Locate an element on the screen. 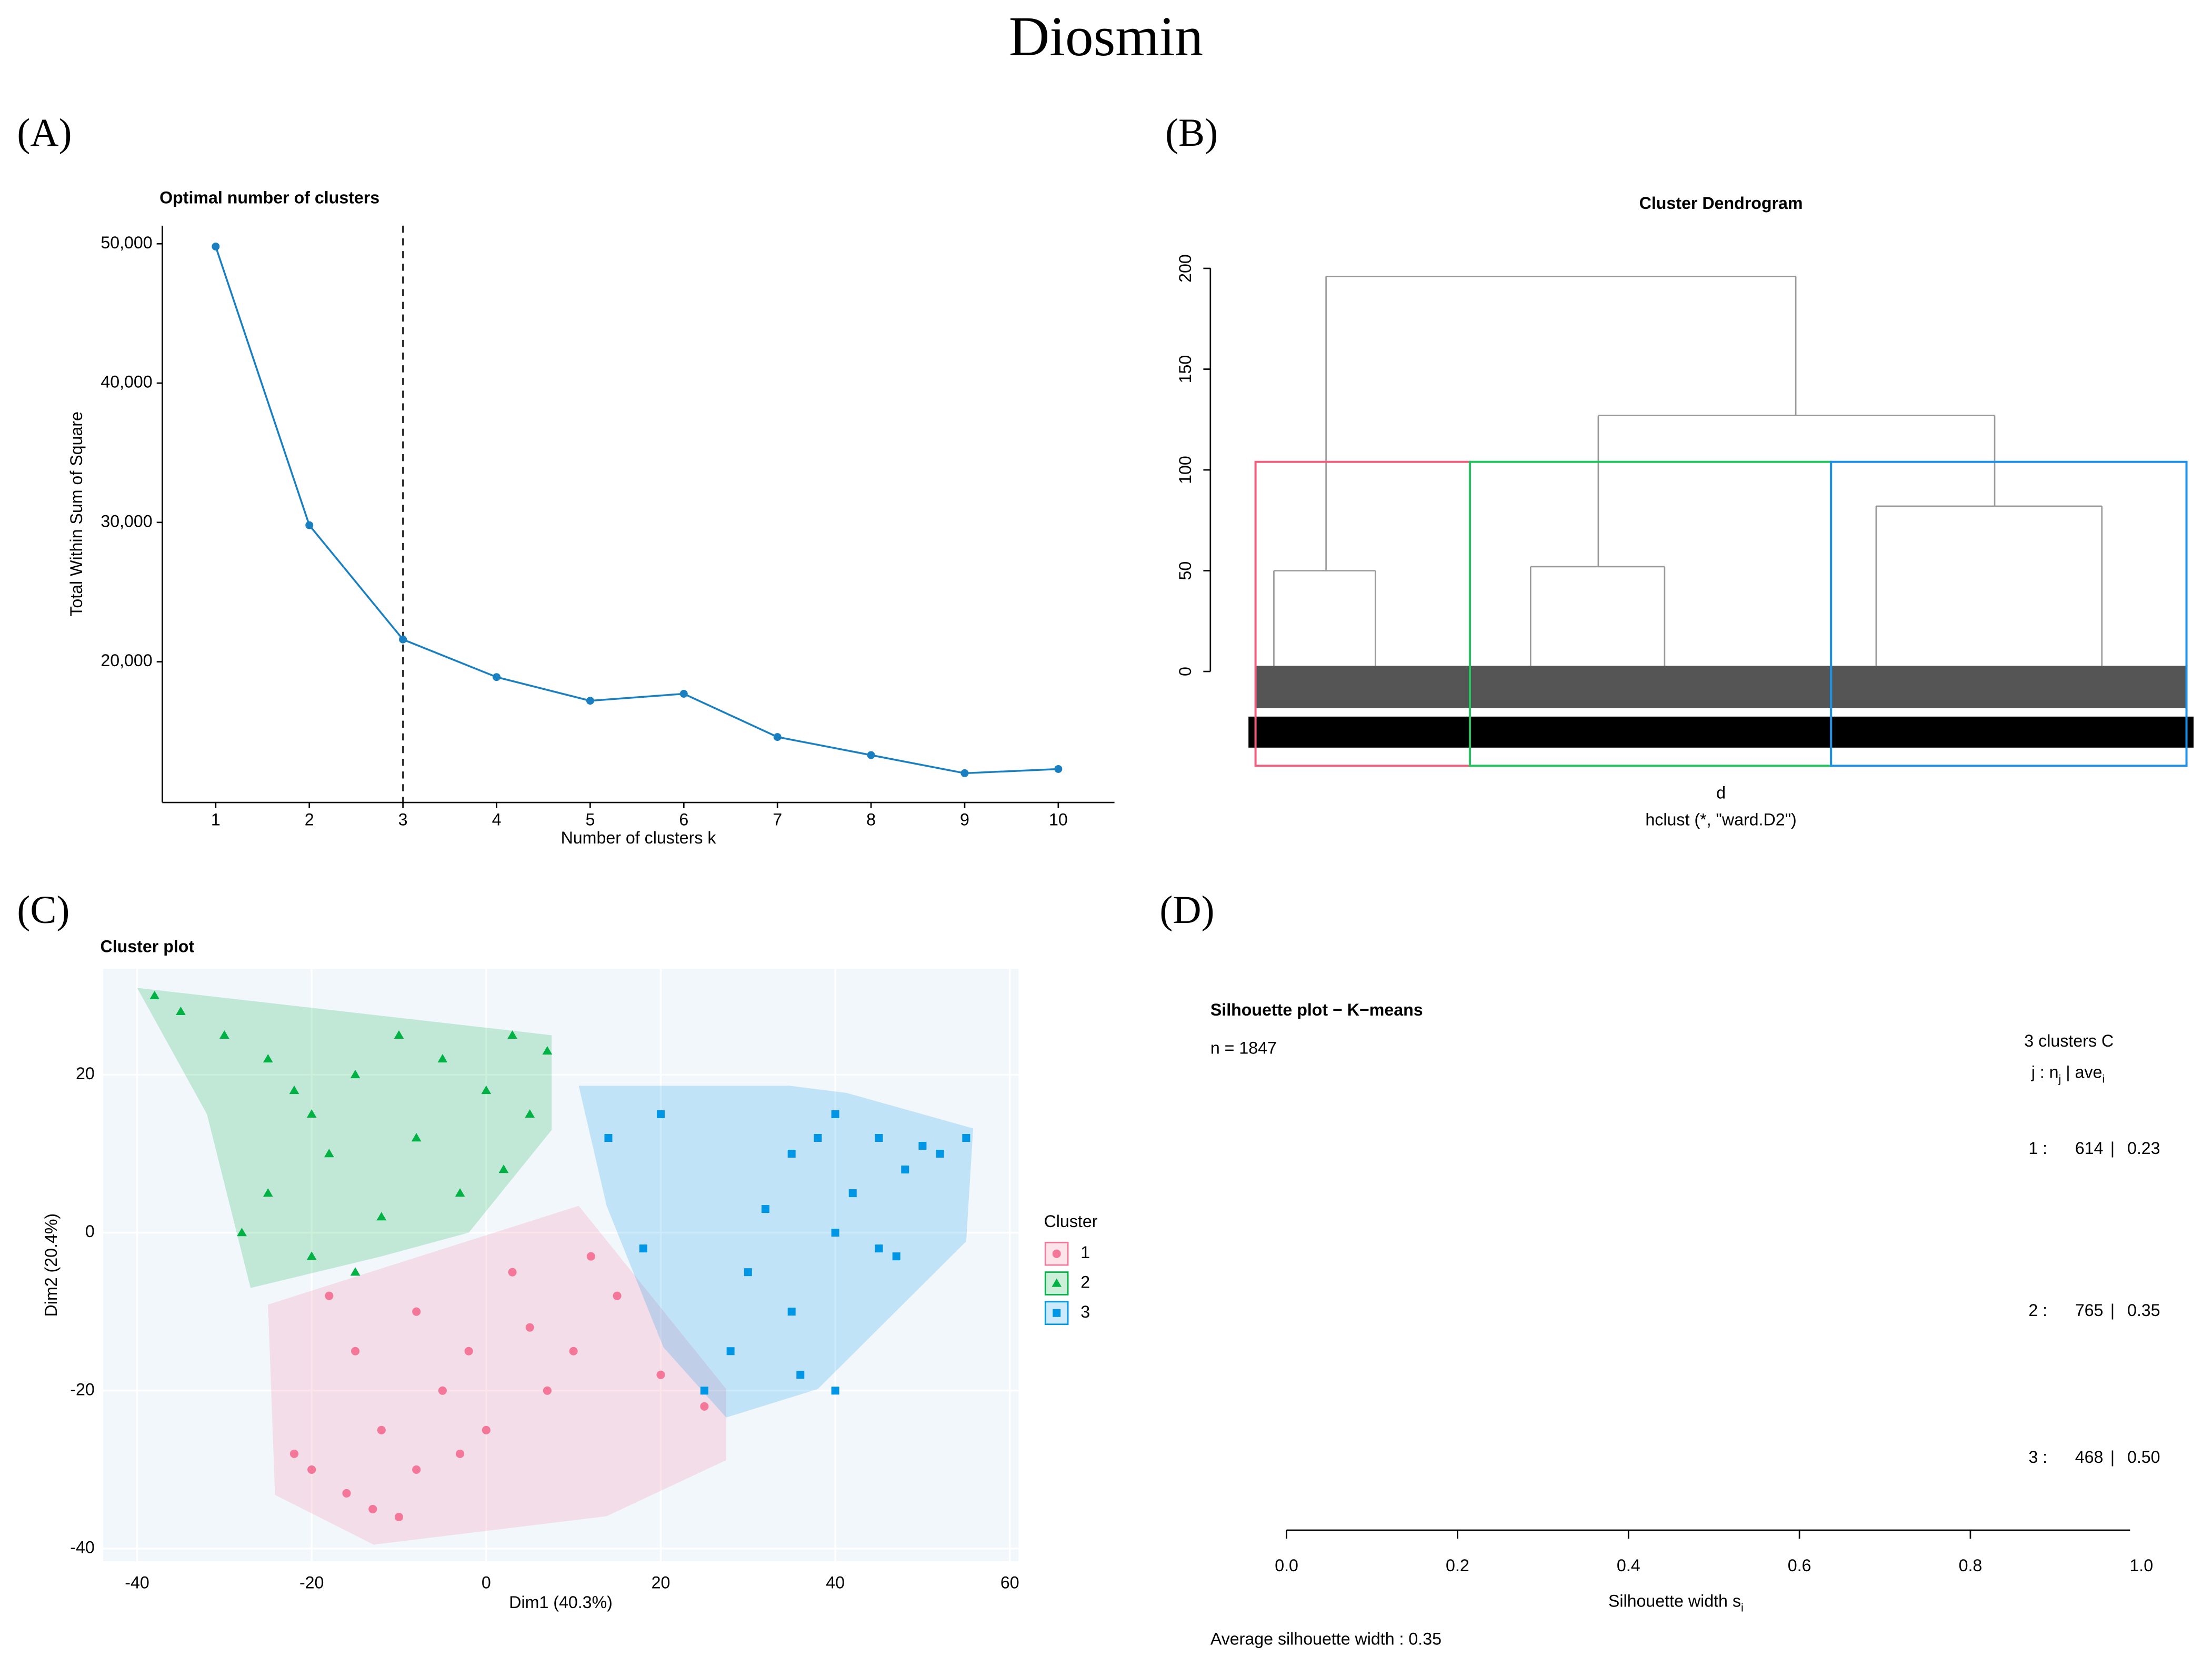 This screenshot has height=1667, width=2212. x-tick-label: 7 is located at coordinates (777, 819).